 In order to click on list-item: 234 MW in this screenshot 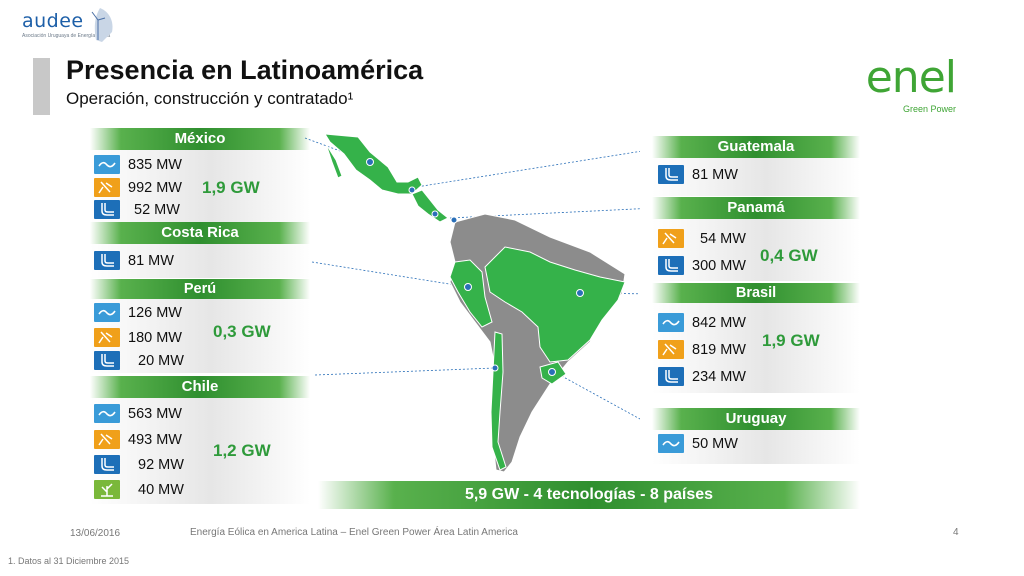, I will do `click(702, 376)`.